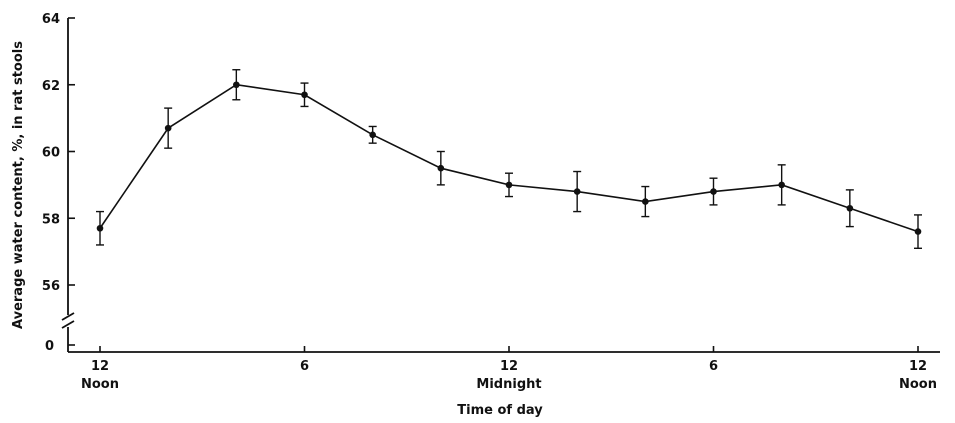 The image size is (955, 423). Describe the element at coordinates (51, 286) in the screenshot. I see `y-tick-label: 56` at that location.